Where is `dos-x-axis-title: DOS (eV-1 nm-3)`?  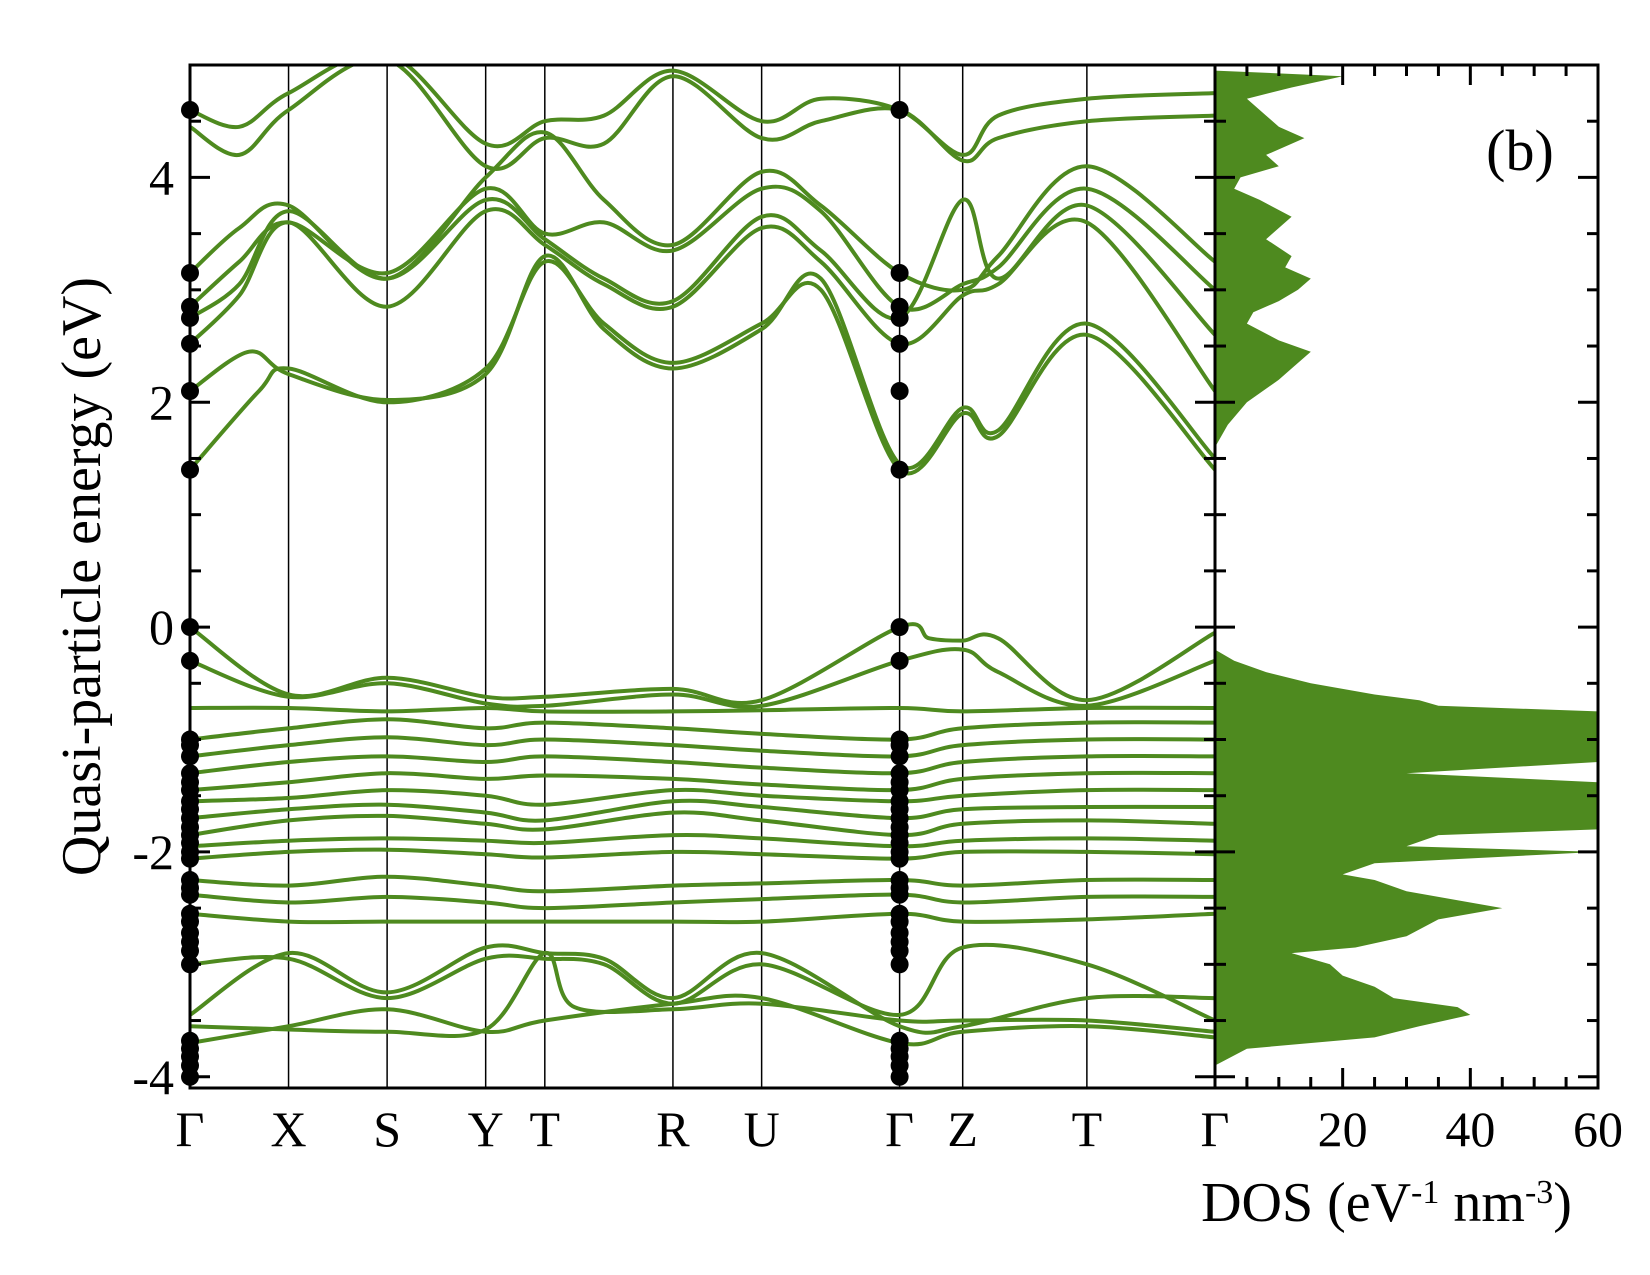
dos-x-axis-title: DOS (eV-1 nm-3) is located at coordinates (1386, 1203).